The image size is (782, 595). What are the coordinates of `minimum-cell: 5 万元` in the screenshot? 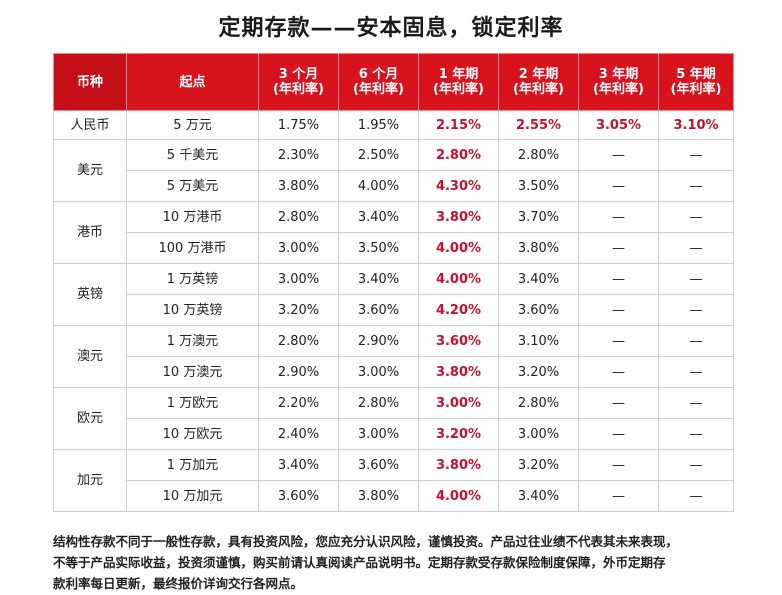 It's located at (192, 125).